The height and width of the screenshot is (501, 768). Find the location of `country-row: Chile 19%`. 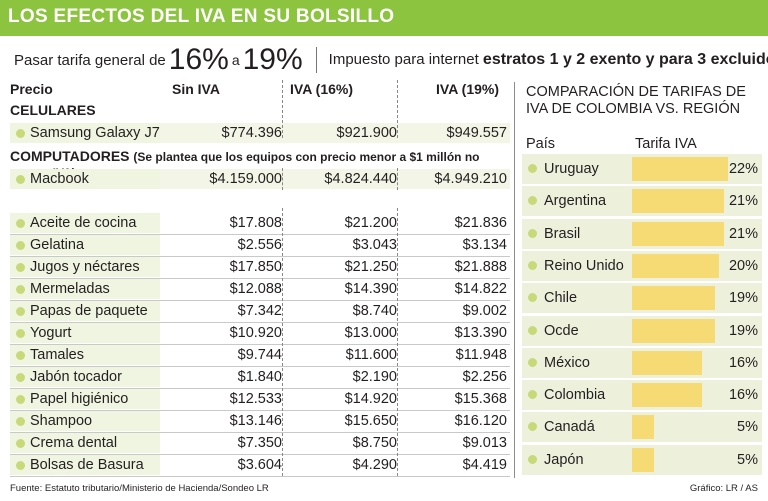

country-row: Chile 19% is located at coordinates (642, 298).